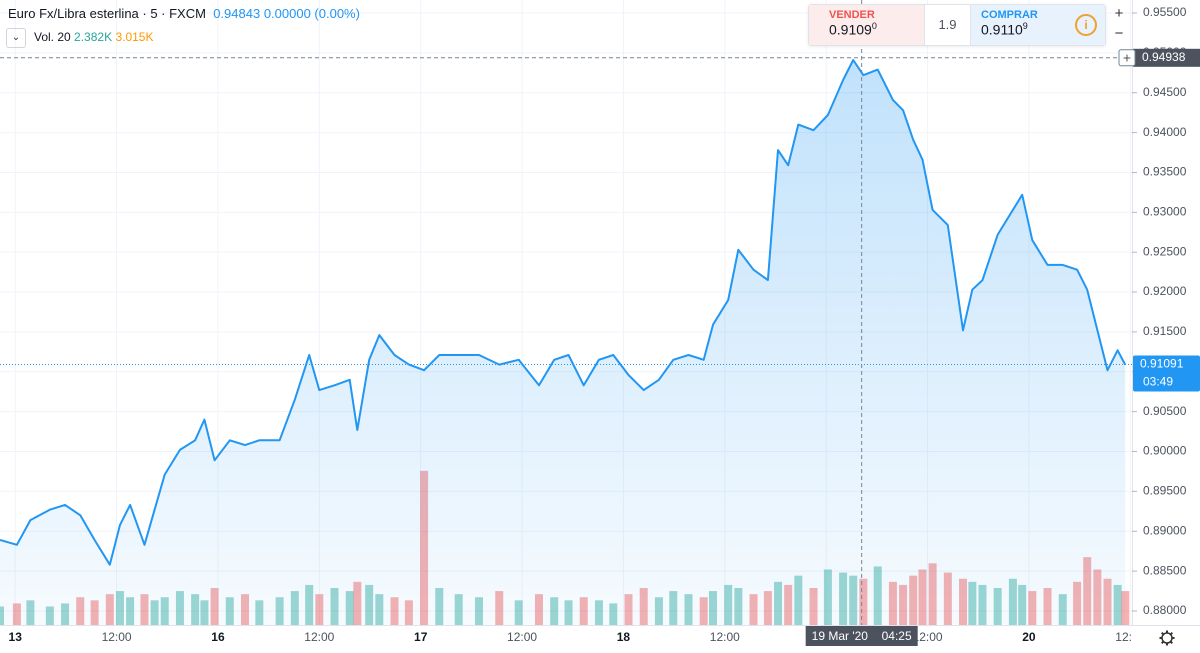  Describe the element at coordinates (1165, 451) in the screenshot. I see `y-tick-label: 0.90000` at that location.